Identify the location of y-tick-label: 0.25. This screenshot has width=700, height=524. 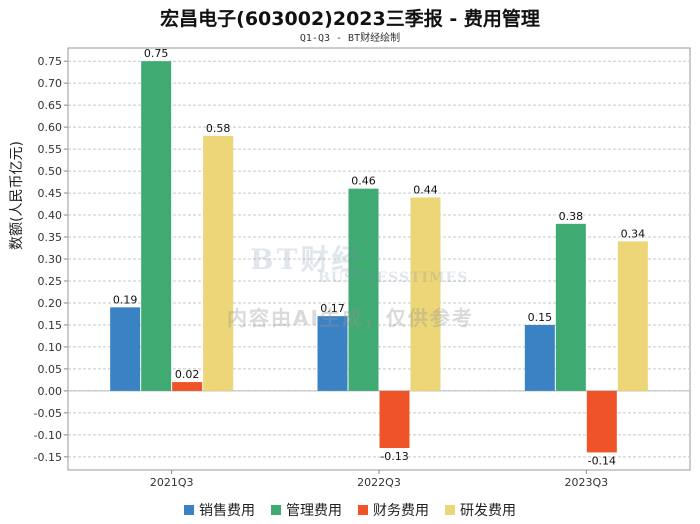
(50, 281).